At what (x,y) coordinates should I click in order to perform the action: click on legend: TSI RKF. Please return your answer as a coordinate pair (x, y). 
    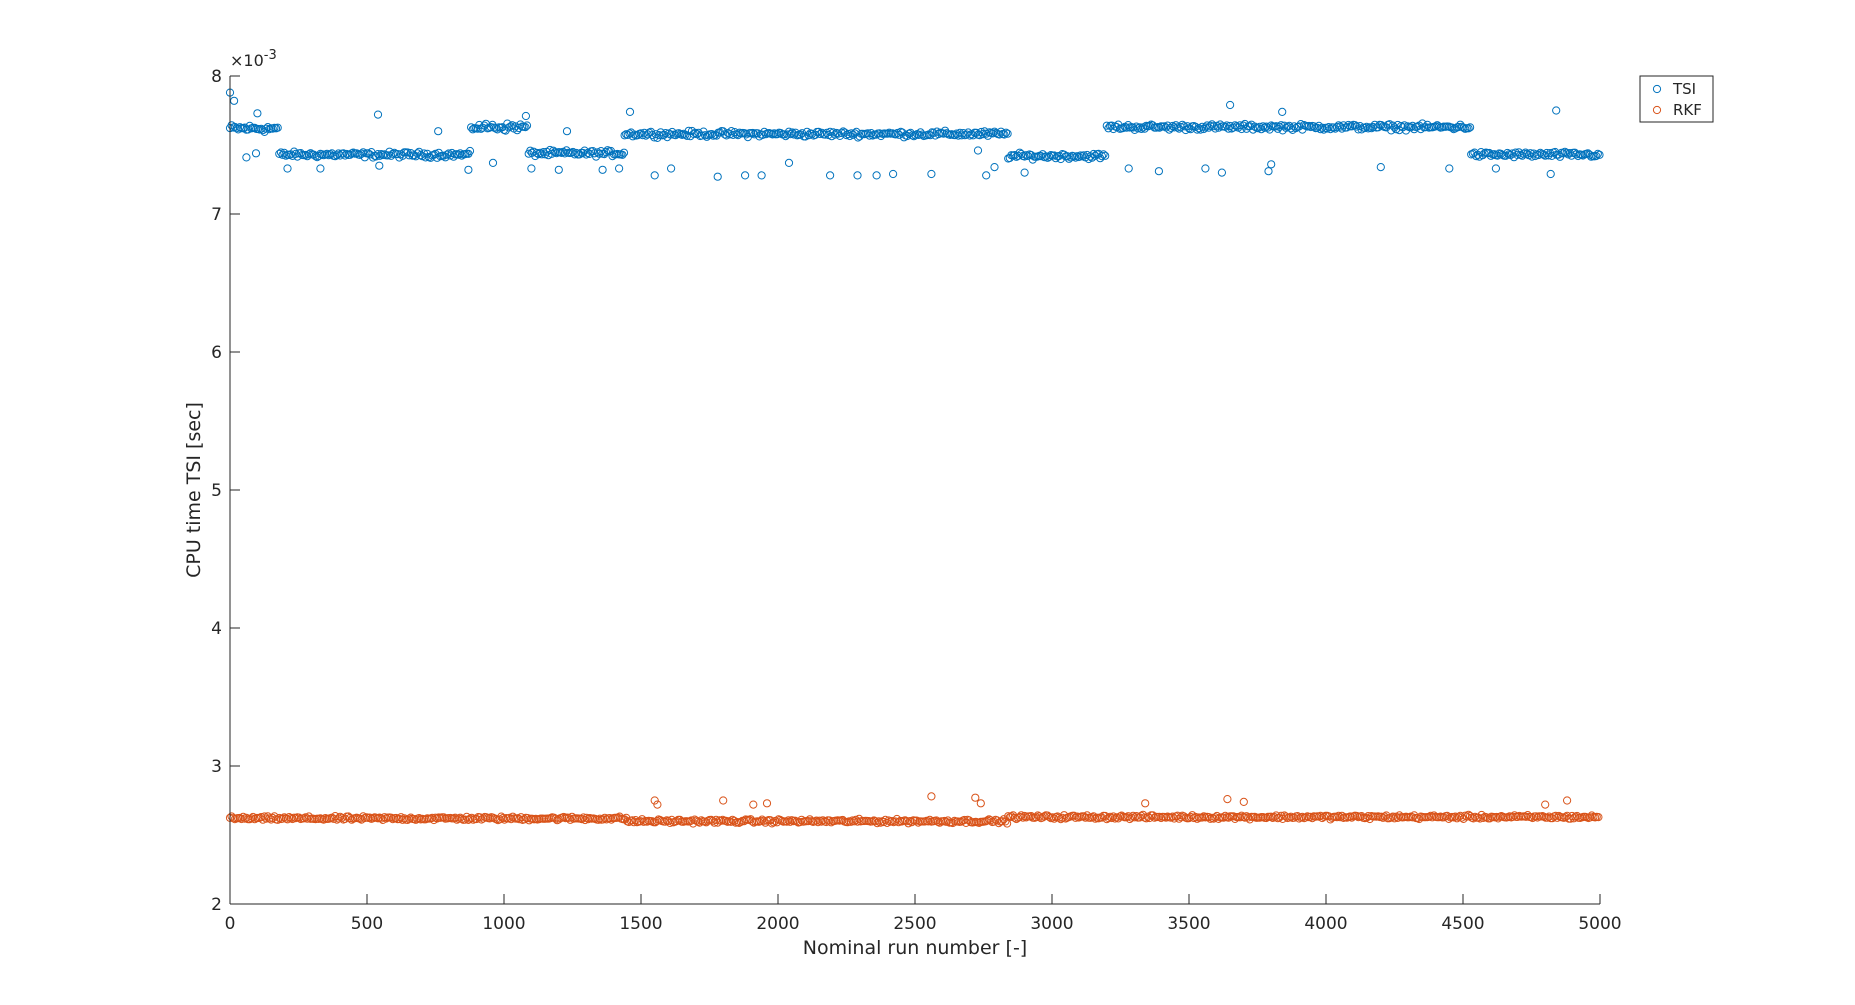
    Looking at the image, I should click on (1676, 99).